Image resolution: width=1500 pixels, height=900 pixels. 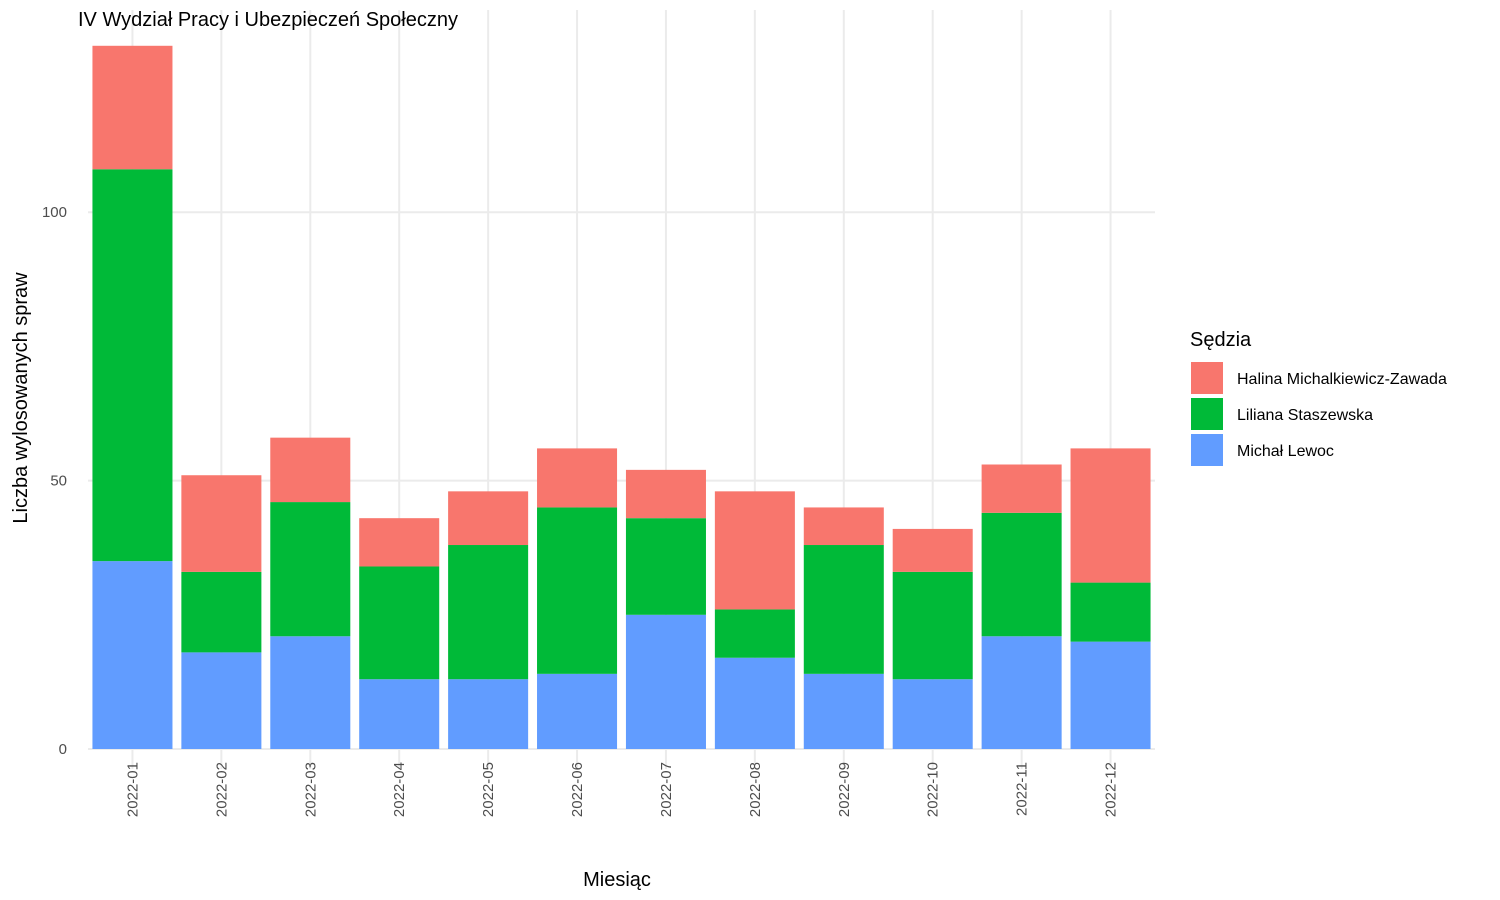 I want to click on y-tick-label: 0, so click(x=63, y=749).